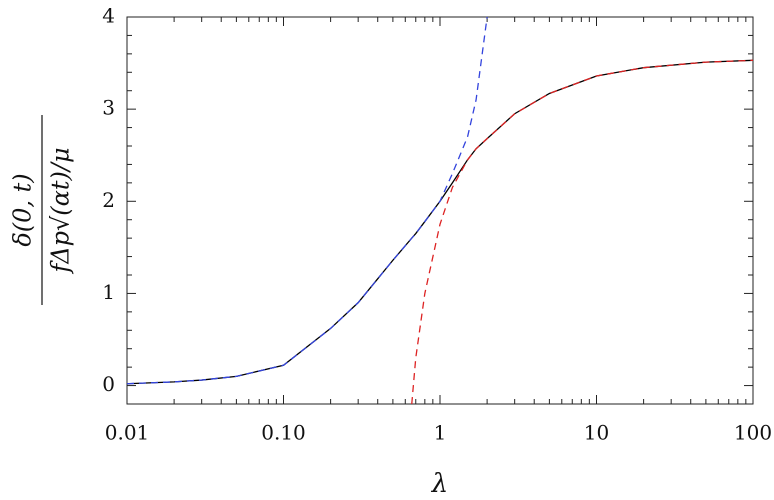  Describe the element at coordinates (108, 16) in the screenshot. I see `y-tick-label: 4` at that location.